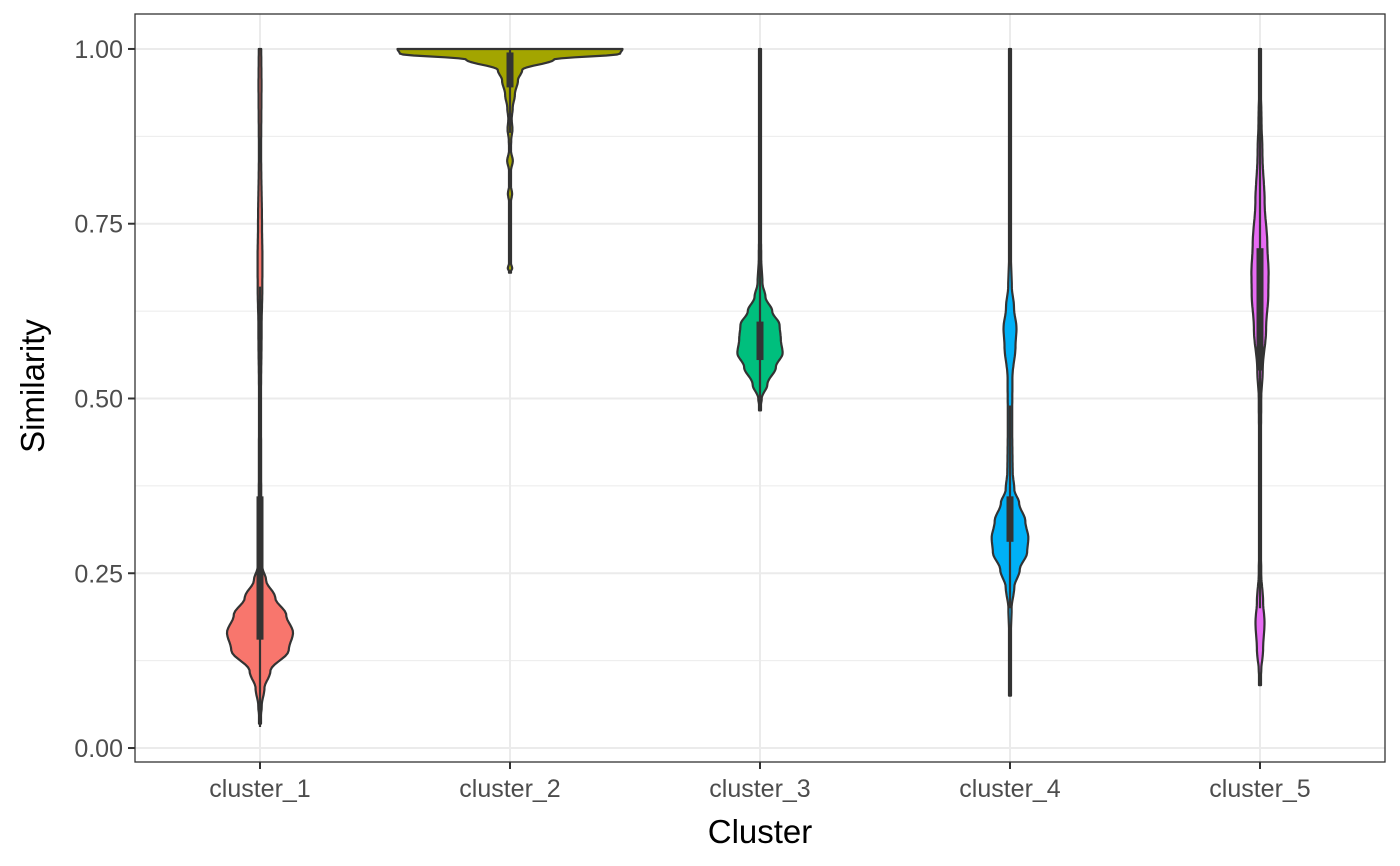  Describe the element at coordinates (98, 50) in the screenshot. I see `y-tick-label: 1.00` at that location.